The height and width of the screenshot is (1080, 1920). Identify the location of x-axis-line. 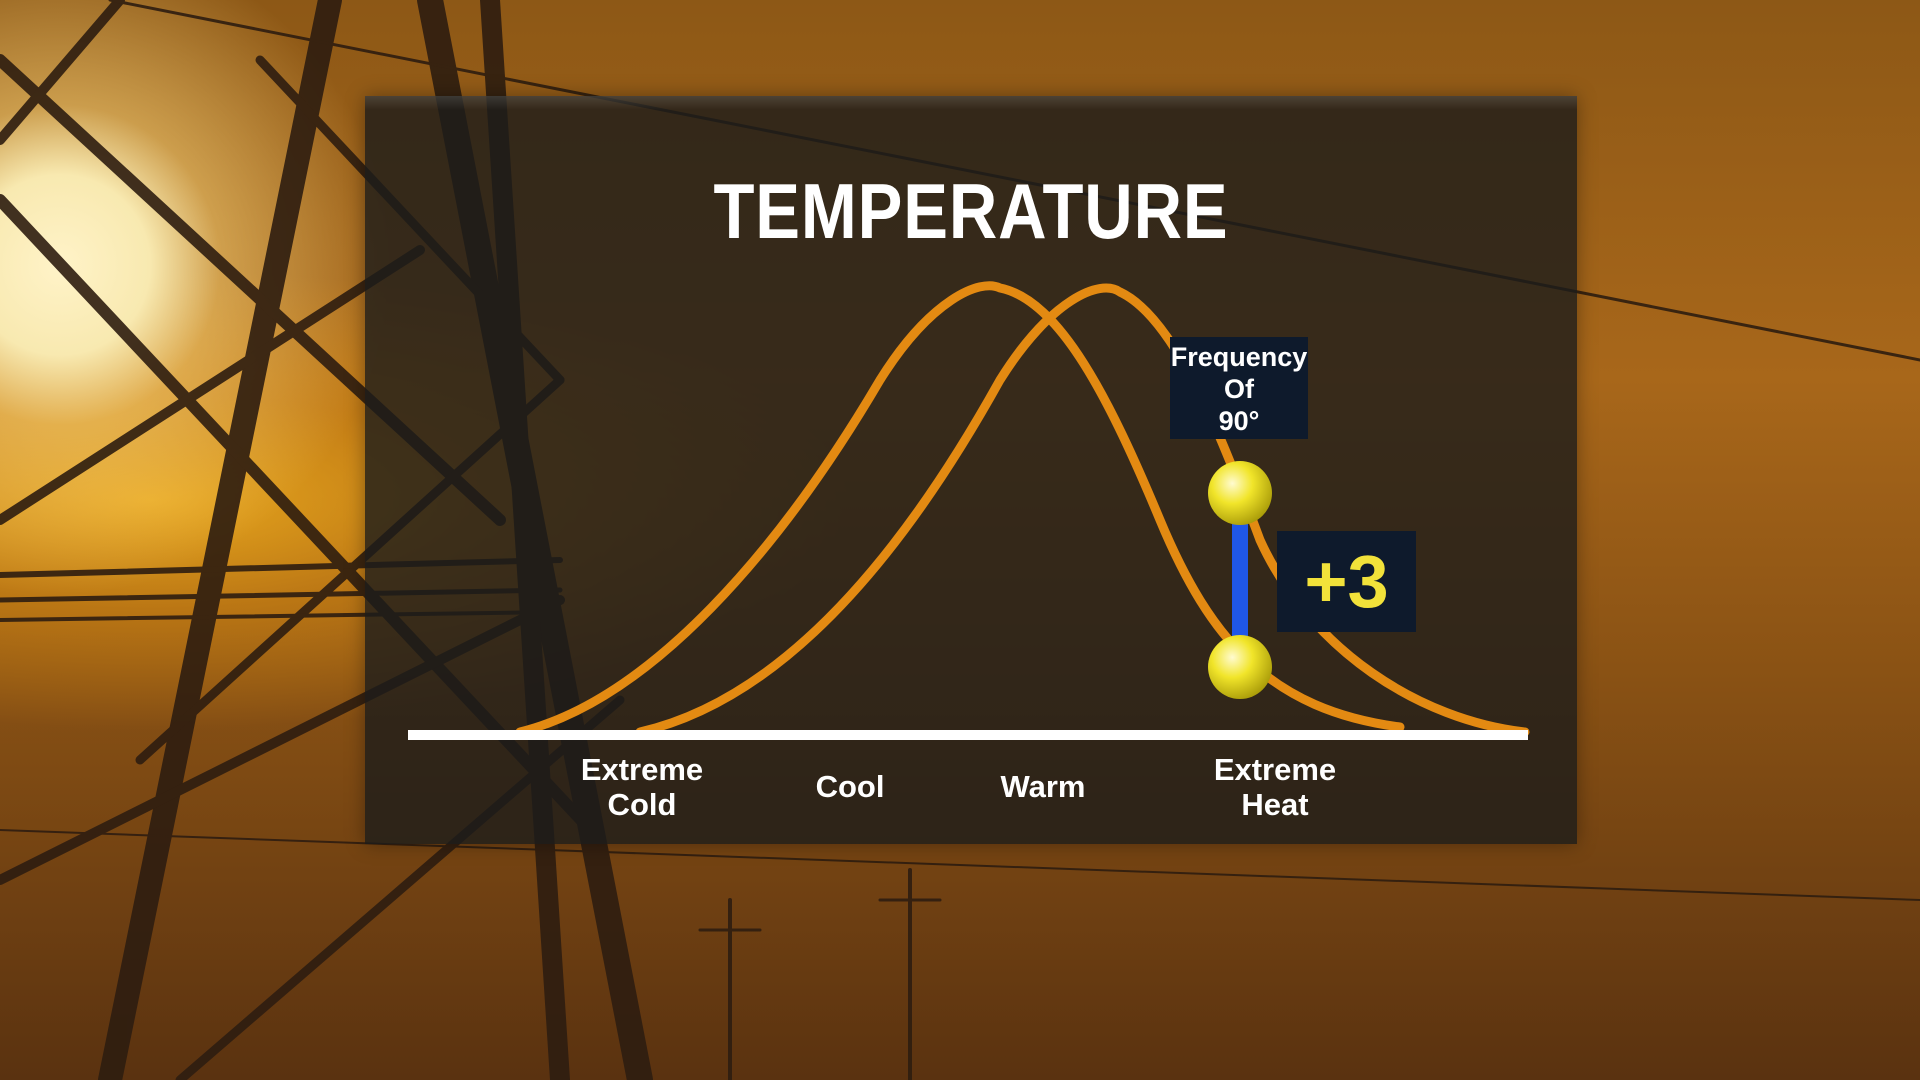
(968, 735).